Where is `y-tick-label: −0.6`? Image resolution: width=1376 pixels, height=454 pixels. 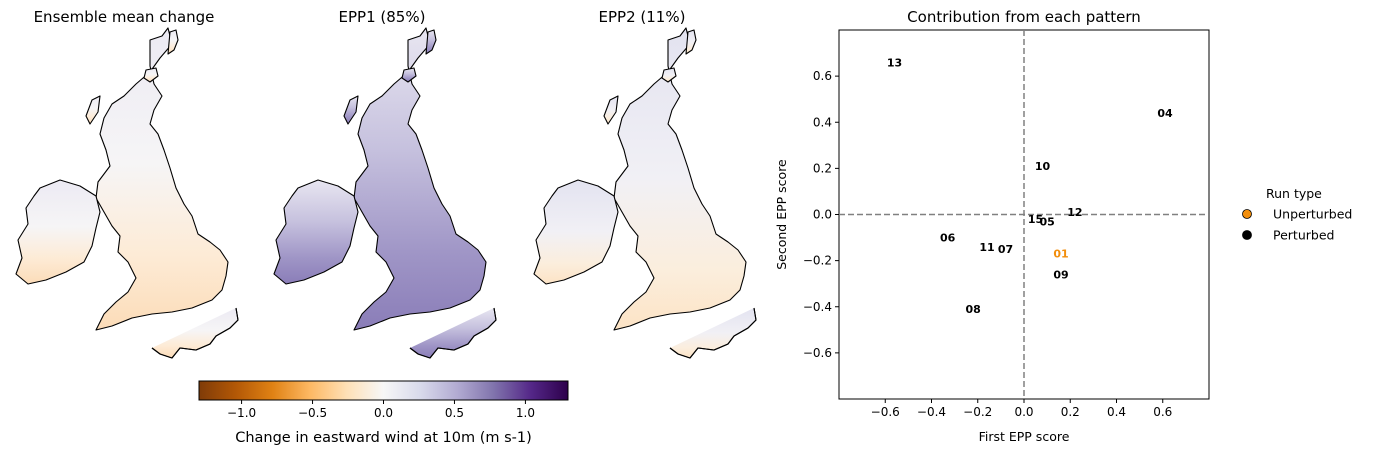
y-tick-label: −0.6 is located at coordinates (817, 353).